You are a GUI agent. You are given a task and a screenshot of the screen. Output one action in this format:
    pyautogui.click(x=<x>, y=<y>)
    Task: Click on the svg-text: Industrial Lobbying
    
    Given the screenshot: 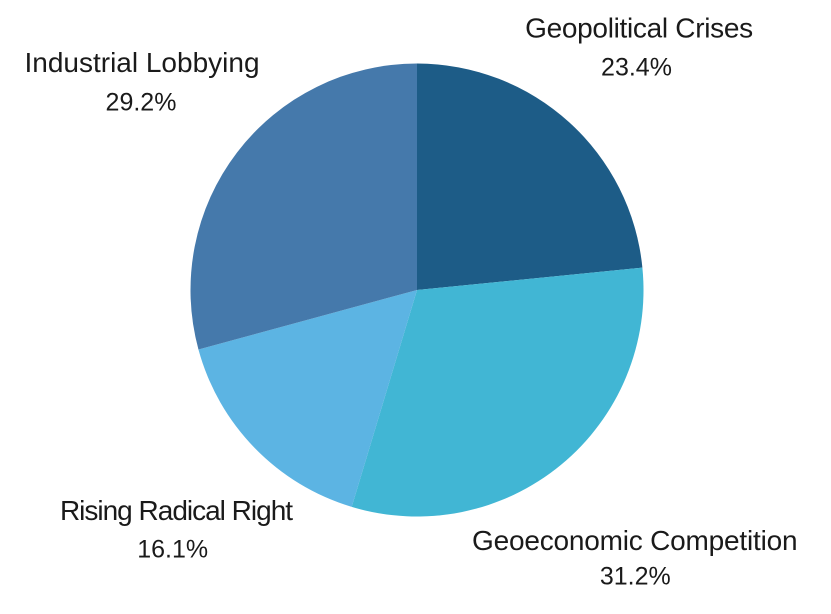 What is the action you would take?
    pyautogui.click(x=141, y=62)
    